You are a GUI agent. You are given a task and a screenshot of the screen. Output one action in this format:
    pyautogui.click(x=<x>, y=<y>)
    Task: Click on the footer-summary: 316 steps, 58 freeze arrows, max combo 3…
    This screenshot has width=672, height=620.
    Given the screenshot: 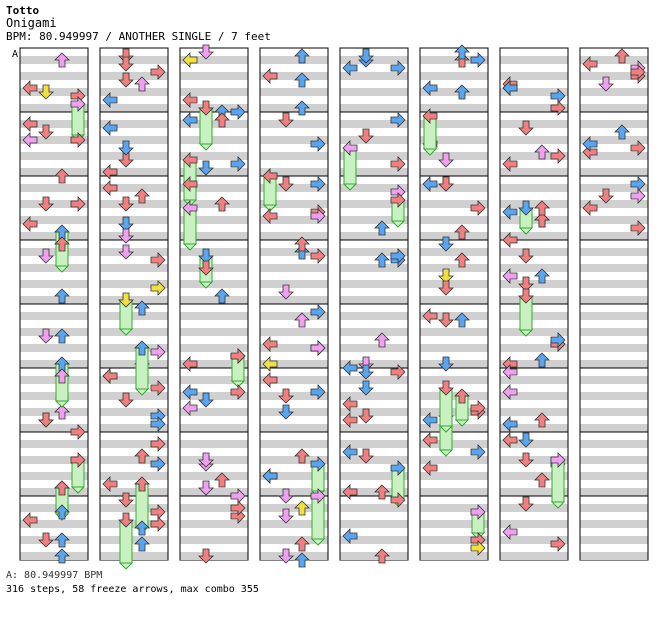 What is the action you would take?
    pyautogui.click(x=132, y=589)
    